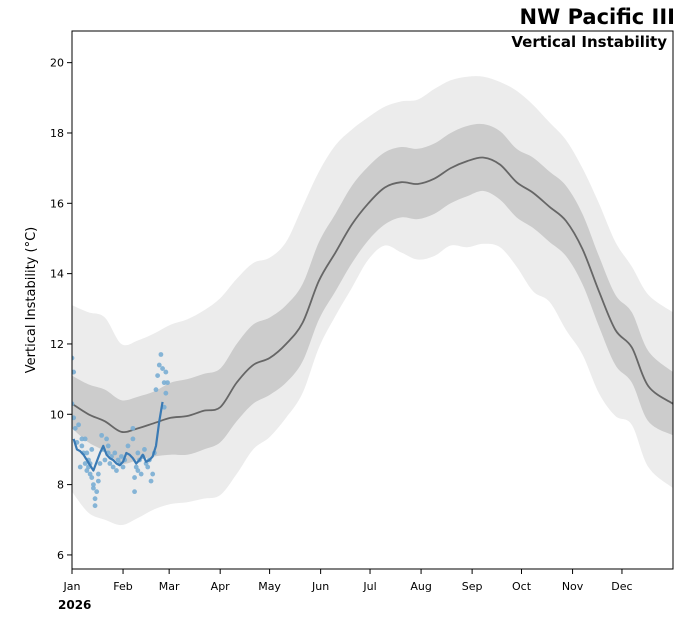 Image resolution: width=690 pixels, height=618 pixels. I want to click on x-tick-label: Oct, so click(522, 586).